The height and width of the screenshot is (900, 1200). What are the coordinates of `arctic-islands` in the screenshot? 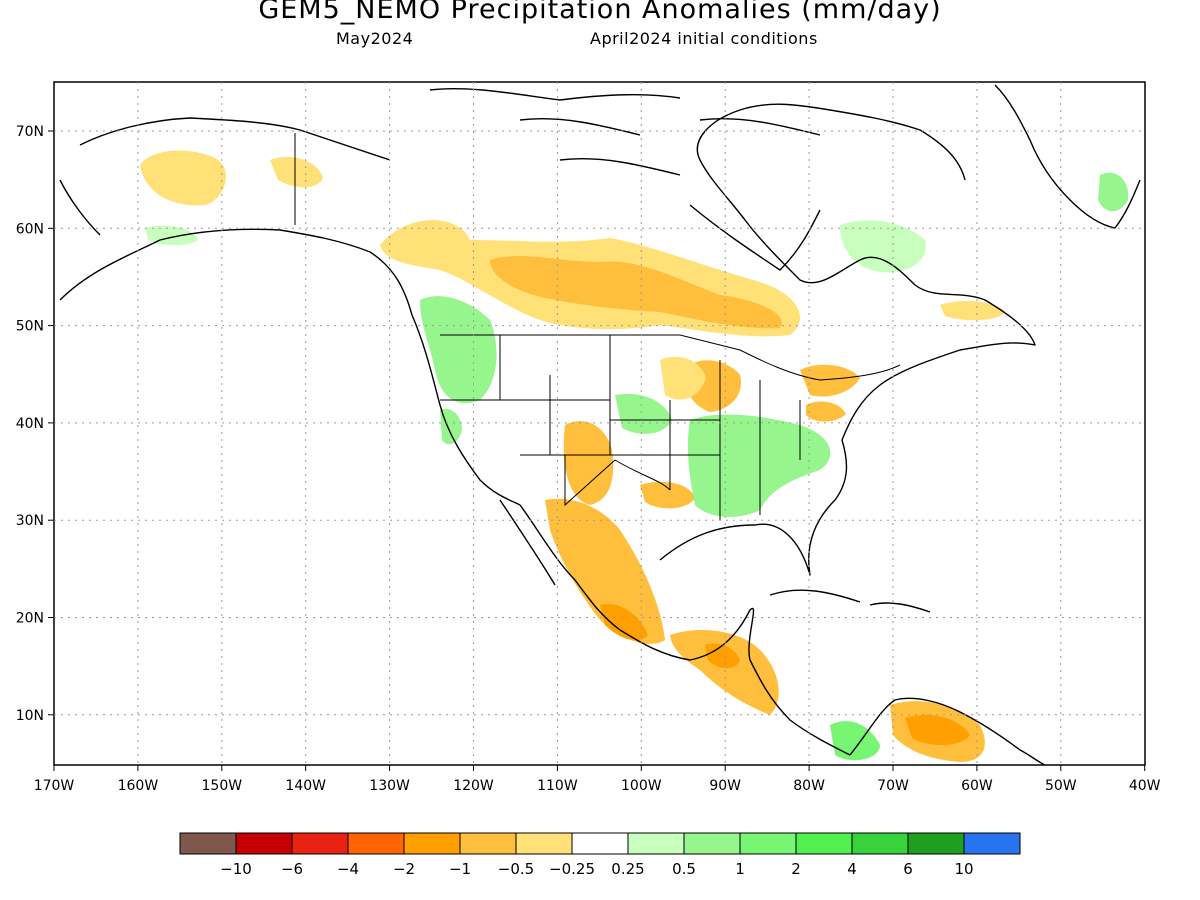 It's located at (625, 131).